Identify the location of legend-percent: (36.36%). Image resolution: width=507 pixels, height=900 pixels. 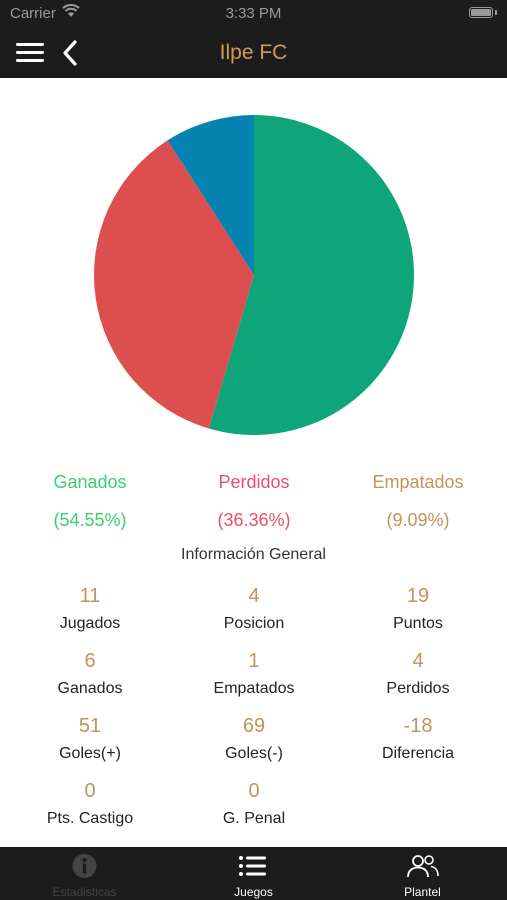
(254, 520).